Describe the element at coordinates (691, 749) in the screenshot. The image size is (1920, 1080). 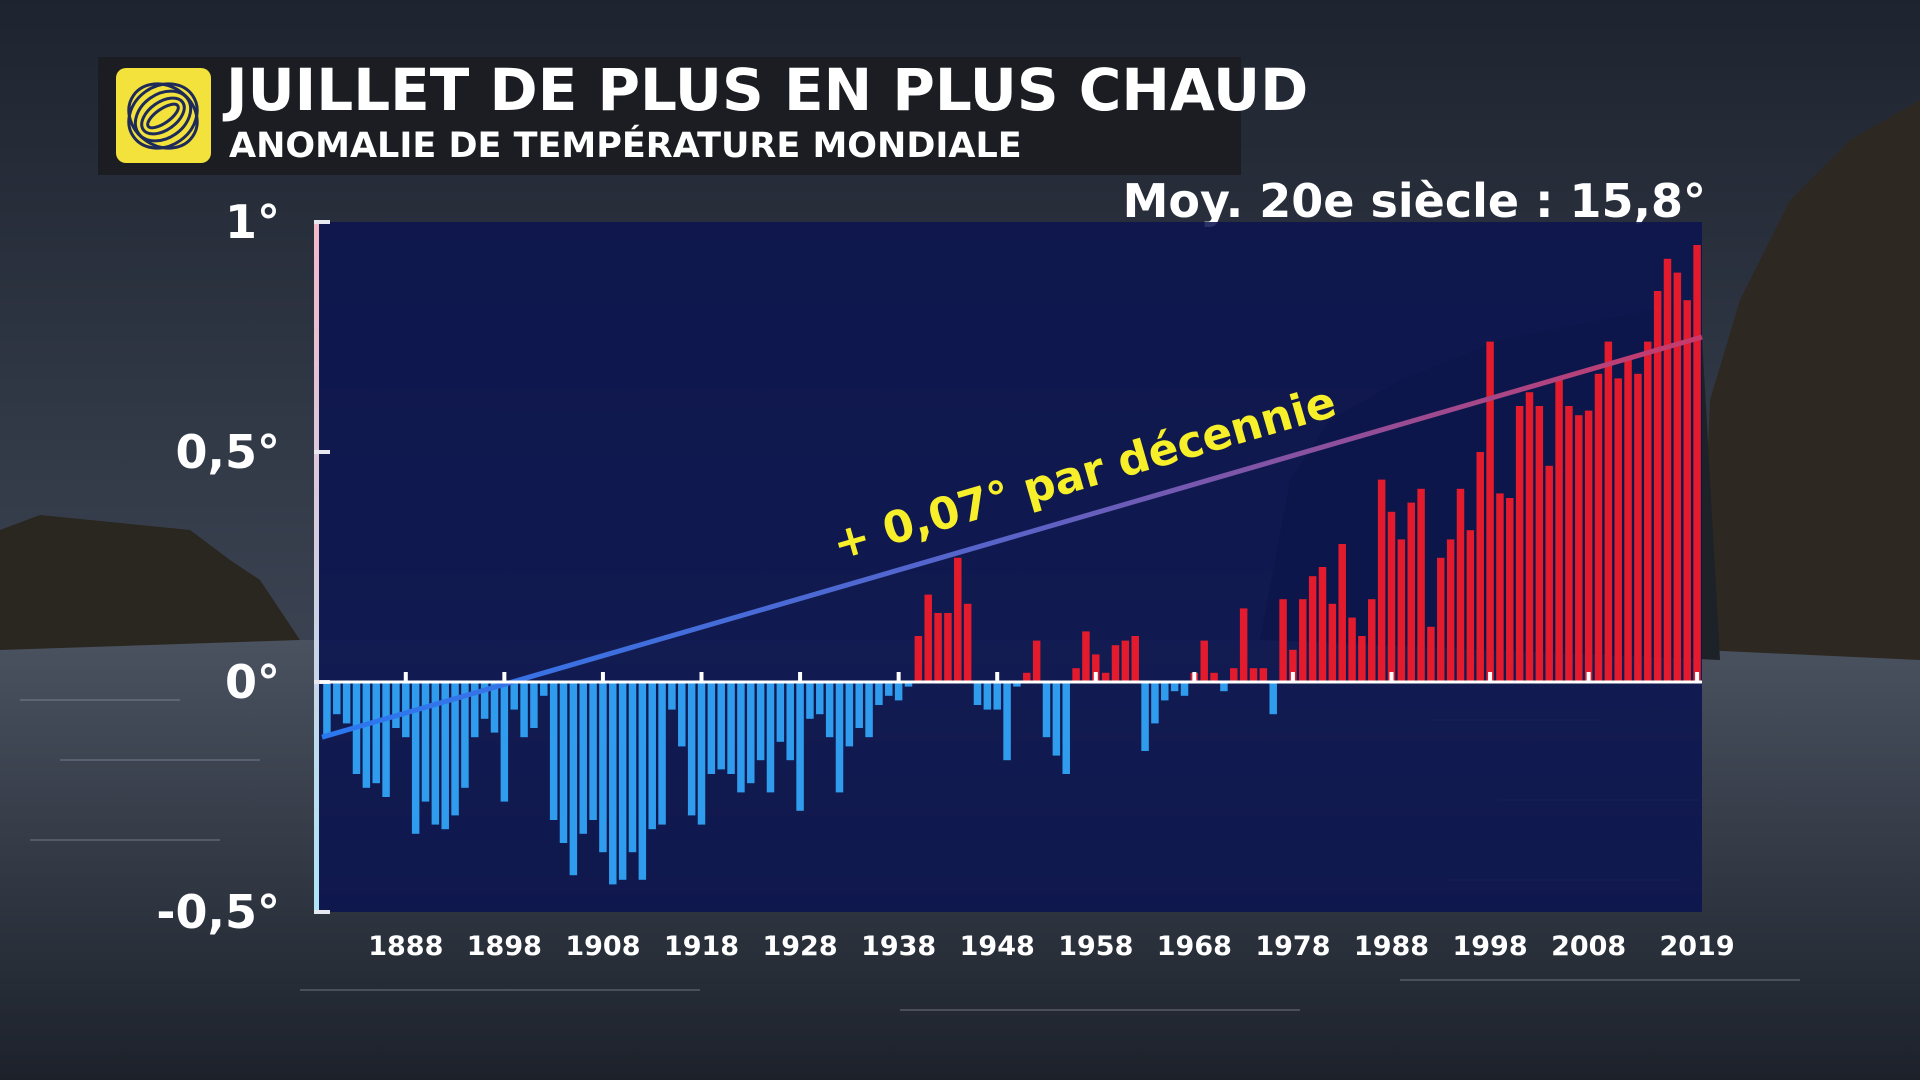
I see `bar-1917` at that location.